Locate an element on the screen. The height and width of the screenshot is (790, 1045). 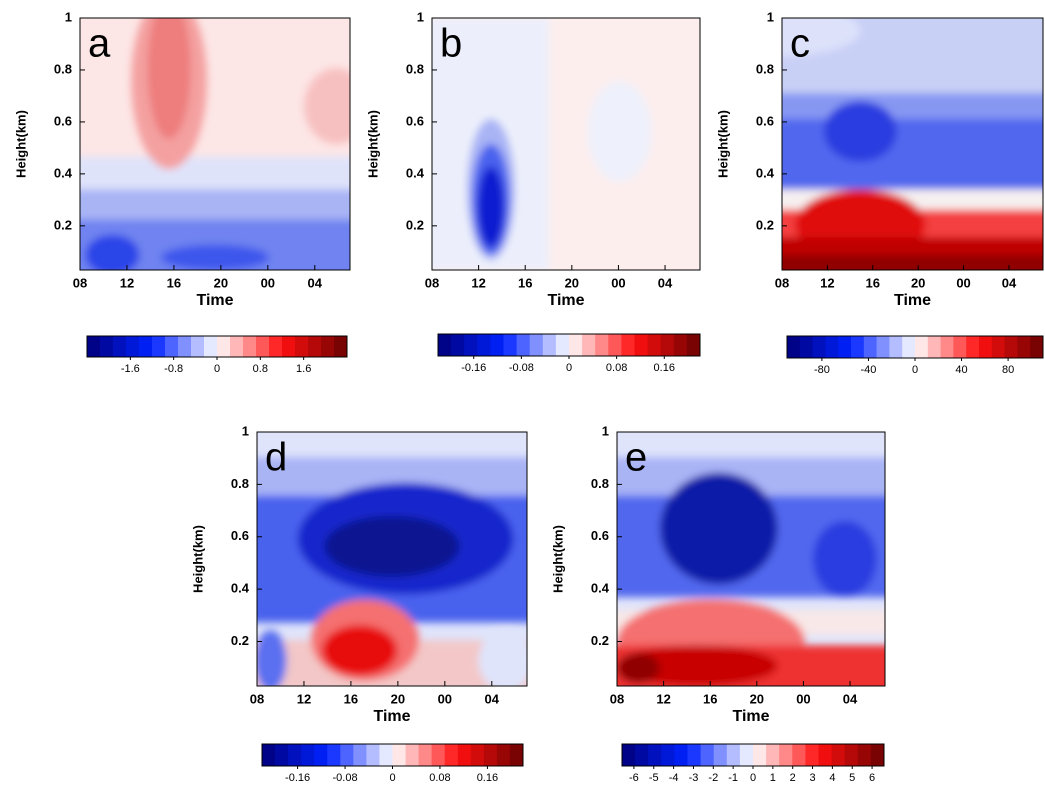
y-axis-label: Height(km) is located at coordinates (20, 144).